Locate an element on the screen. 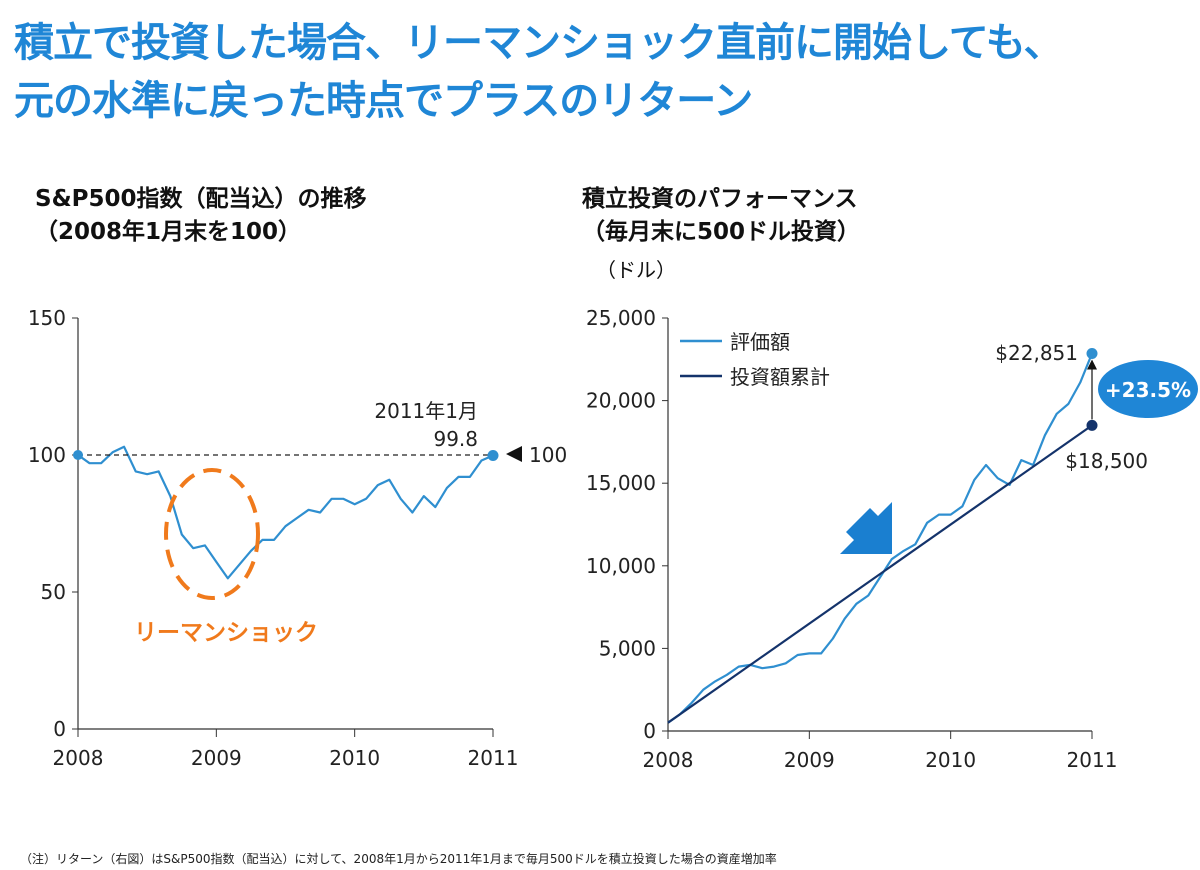 The width and height of the screenshot is (1200, 870). legend-label-investment: 投資額累計 is located at coordinates (780, 377).